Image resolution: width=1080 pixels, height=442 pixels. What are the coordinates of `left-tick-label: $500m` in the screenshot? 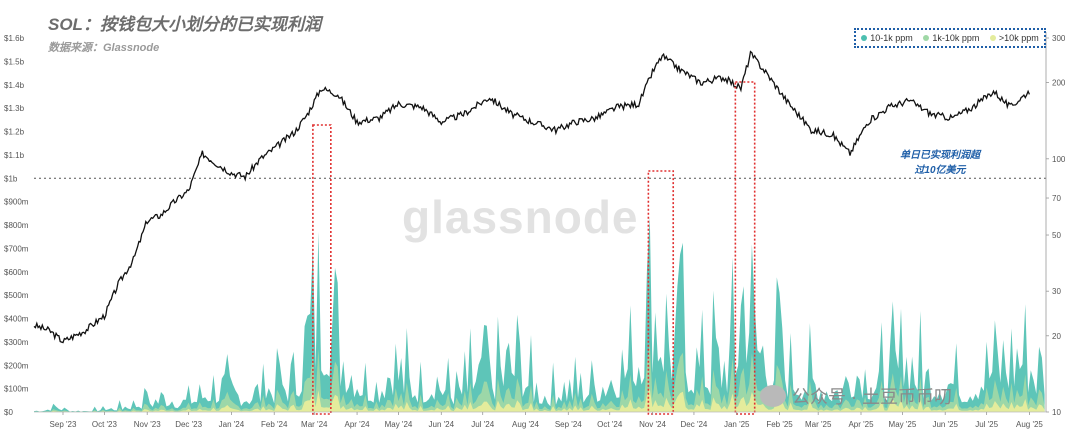 It's located at (16, 295).